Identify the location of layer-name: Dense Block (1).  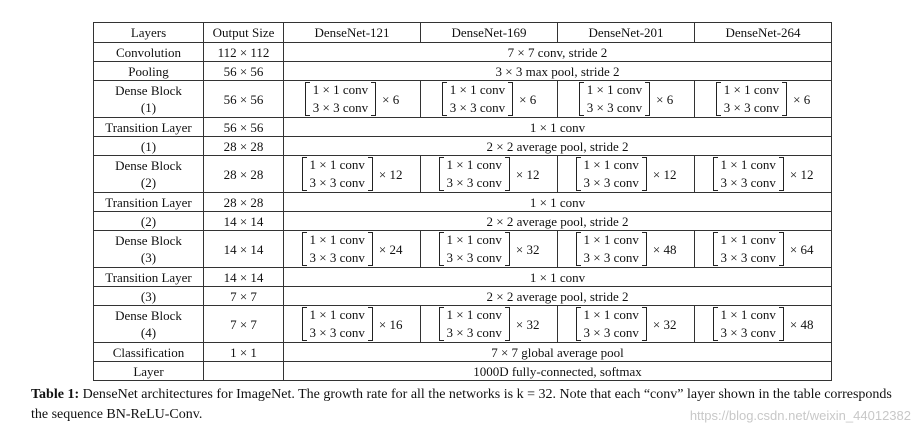
(148, 99).